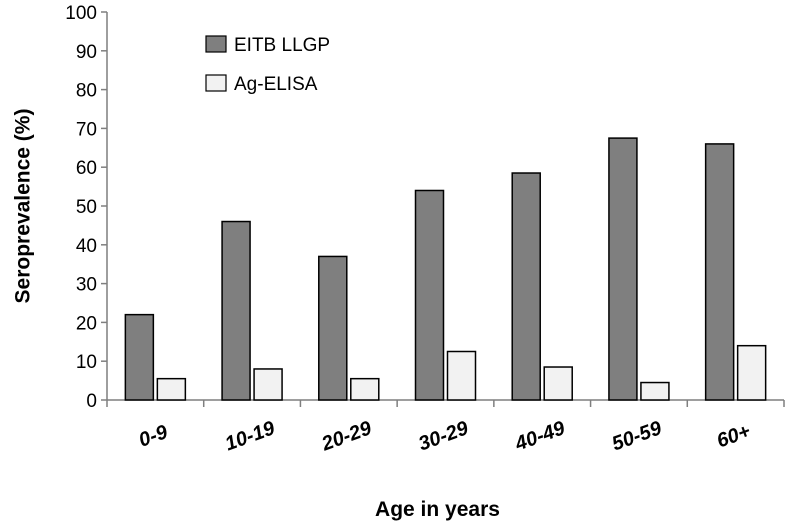 The image size is (789, 524). Describe the element at coordinates (81, 13) in the screenshot. I see `y-tick-label: 100` at that location.